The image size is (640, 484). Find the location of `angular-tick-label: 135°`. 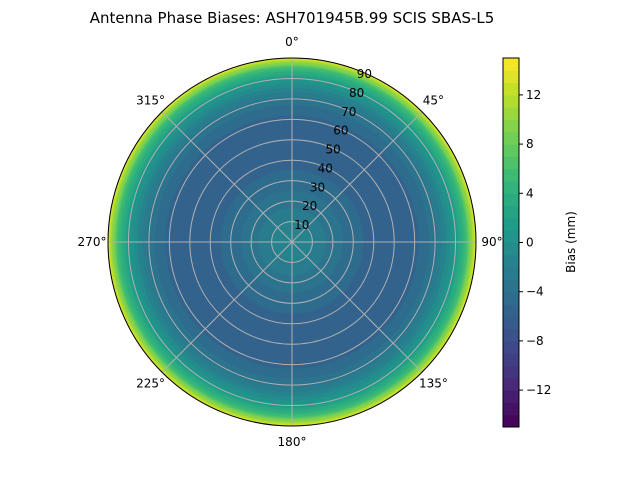

angular-tick-label: 135° is located at coordinates (433, 383).